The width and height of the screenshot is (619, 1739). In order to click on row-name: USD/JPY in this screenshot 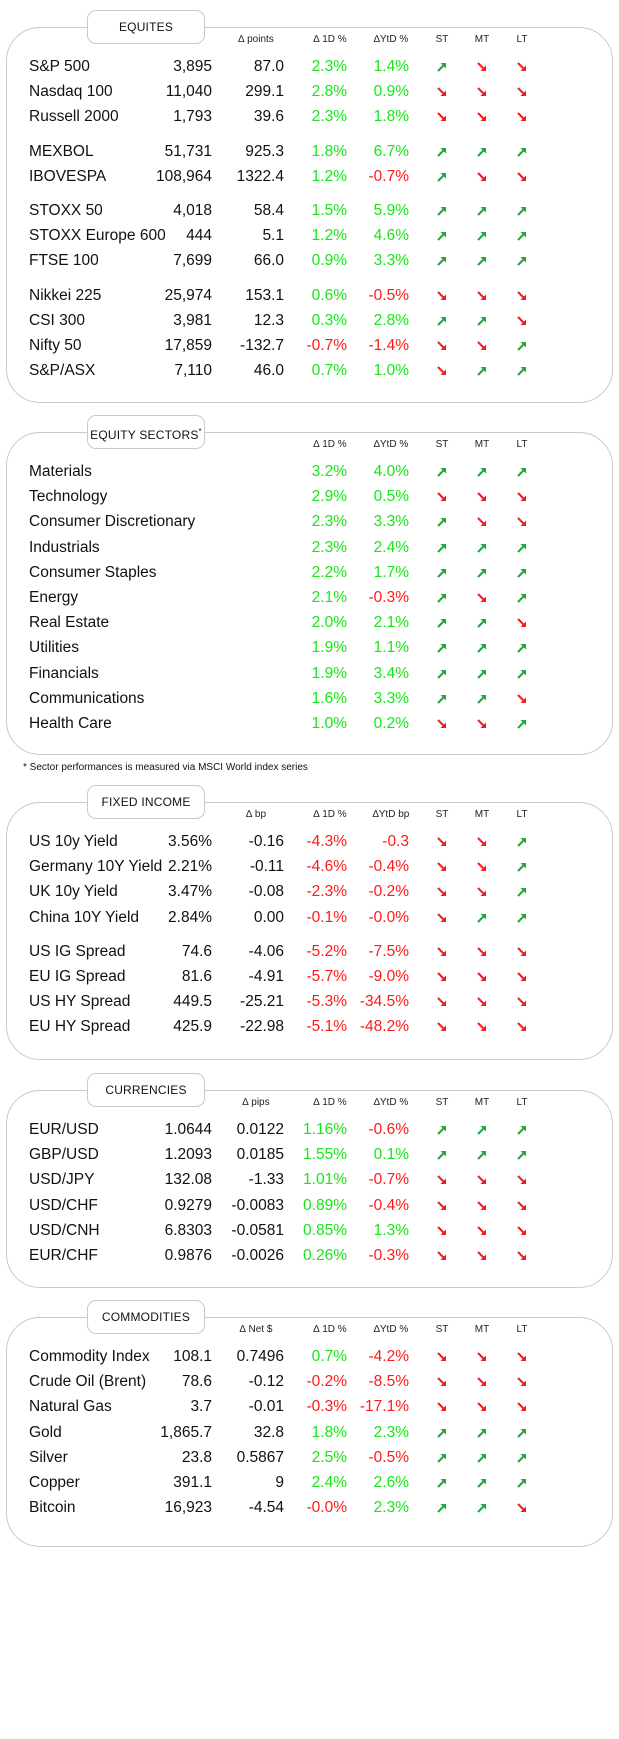, I will do `click(62, 1180)`.